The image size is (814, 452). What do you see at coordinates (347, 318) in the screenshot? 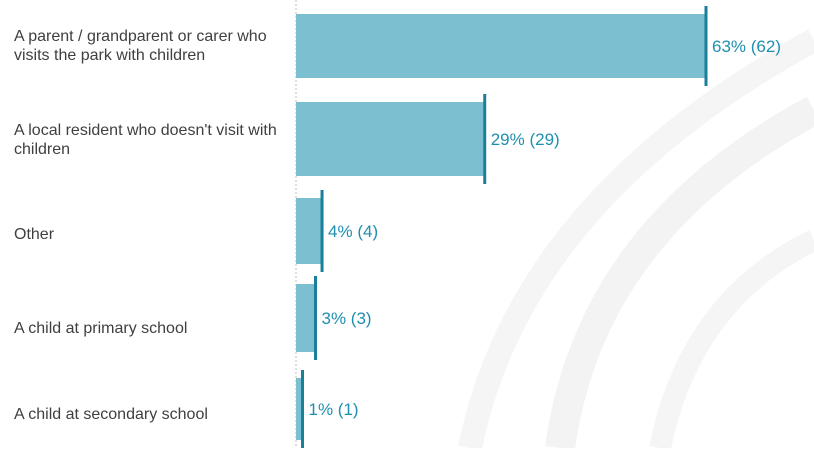
I see `value-label: 3% (3)` at bounding box center [347, 318].